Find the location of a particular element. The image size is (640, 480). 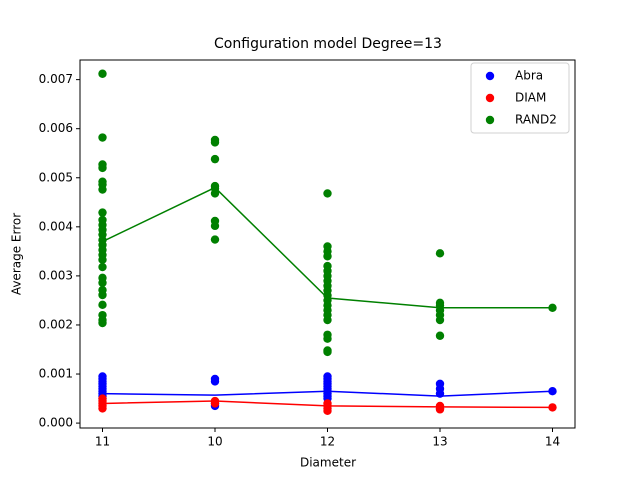

x-tick-label: 11 is located at coordinates (102, 442).